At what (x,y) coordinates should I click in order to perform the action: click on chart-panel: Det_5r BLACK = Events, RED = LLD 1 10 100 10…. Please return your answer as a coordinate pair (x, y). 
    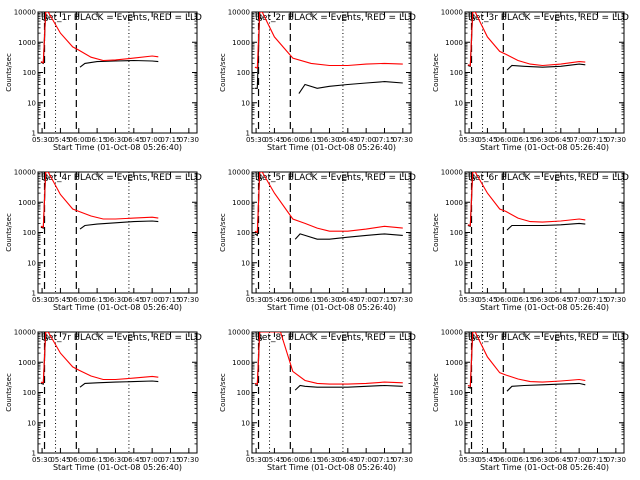
    Looking at the image, I should click on (317, 241).